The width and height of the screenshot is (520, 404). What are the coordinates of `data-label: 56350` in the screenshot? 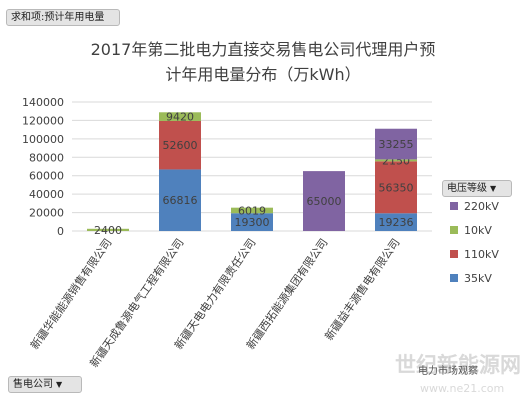 It's located at (396, 187).